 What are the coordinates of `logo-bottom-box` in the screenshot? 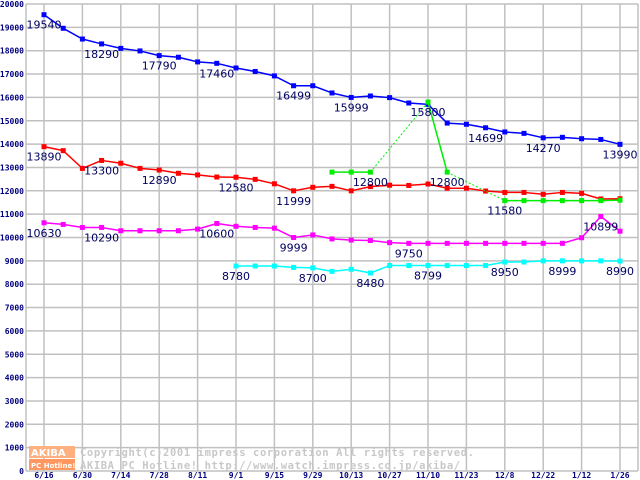 It's located at (52, 464).